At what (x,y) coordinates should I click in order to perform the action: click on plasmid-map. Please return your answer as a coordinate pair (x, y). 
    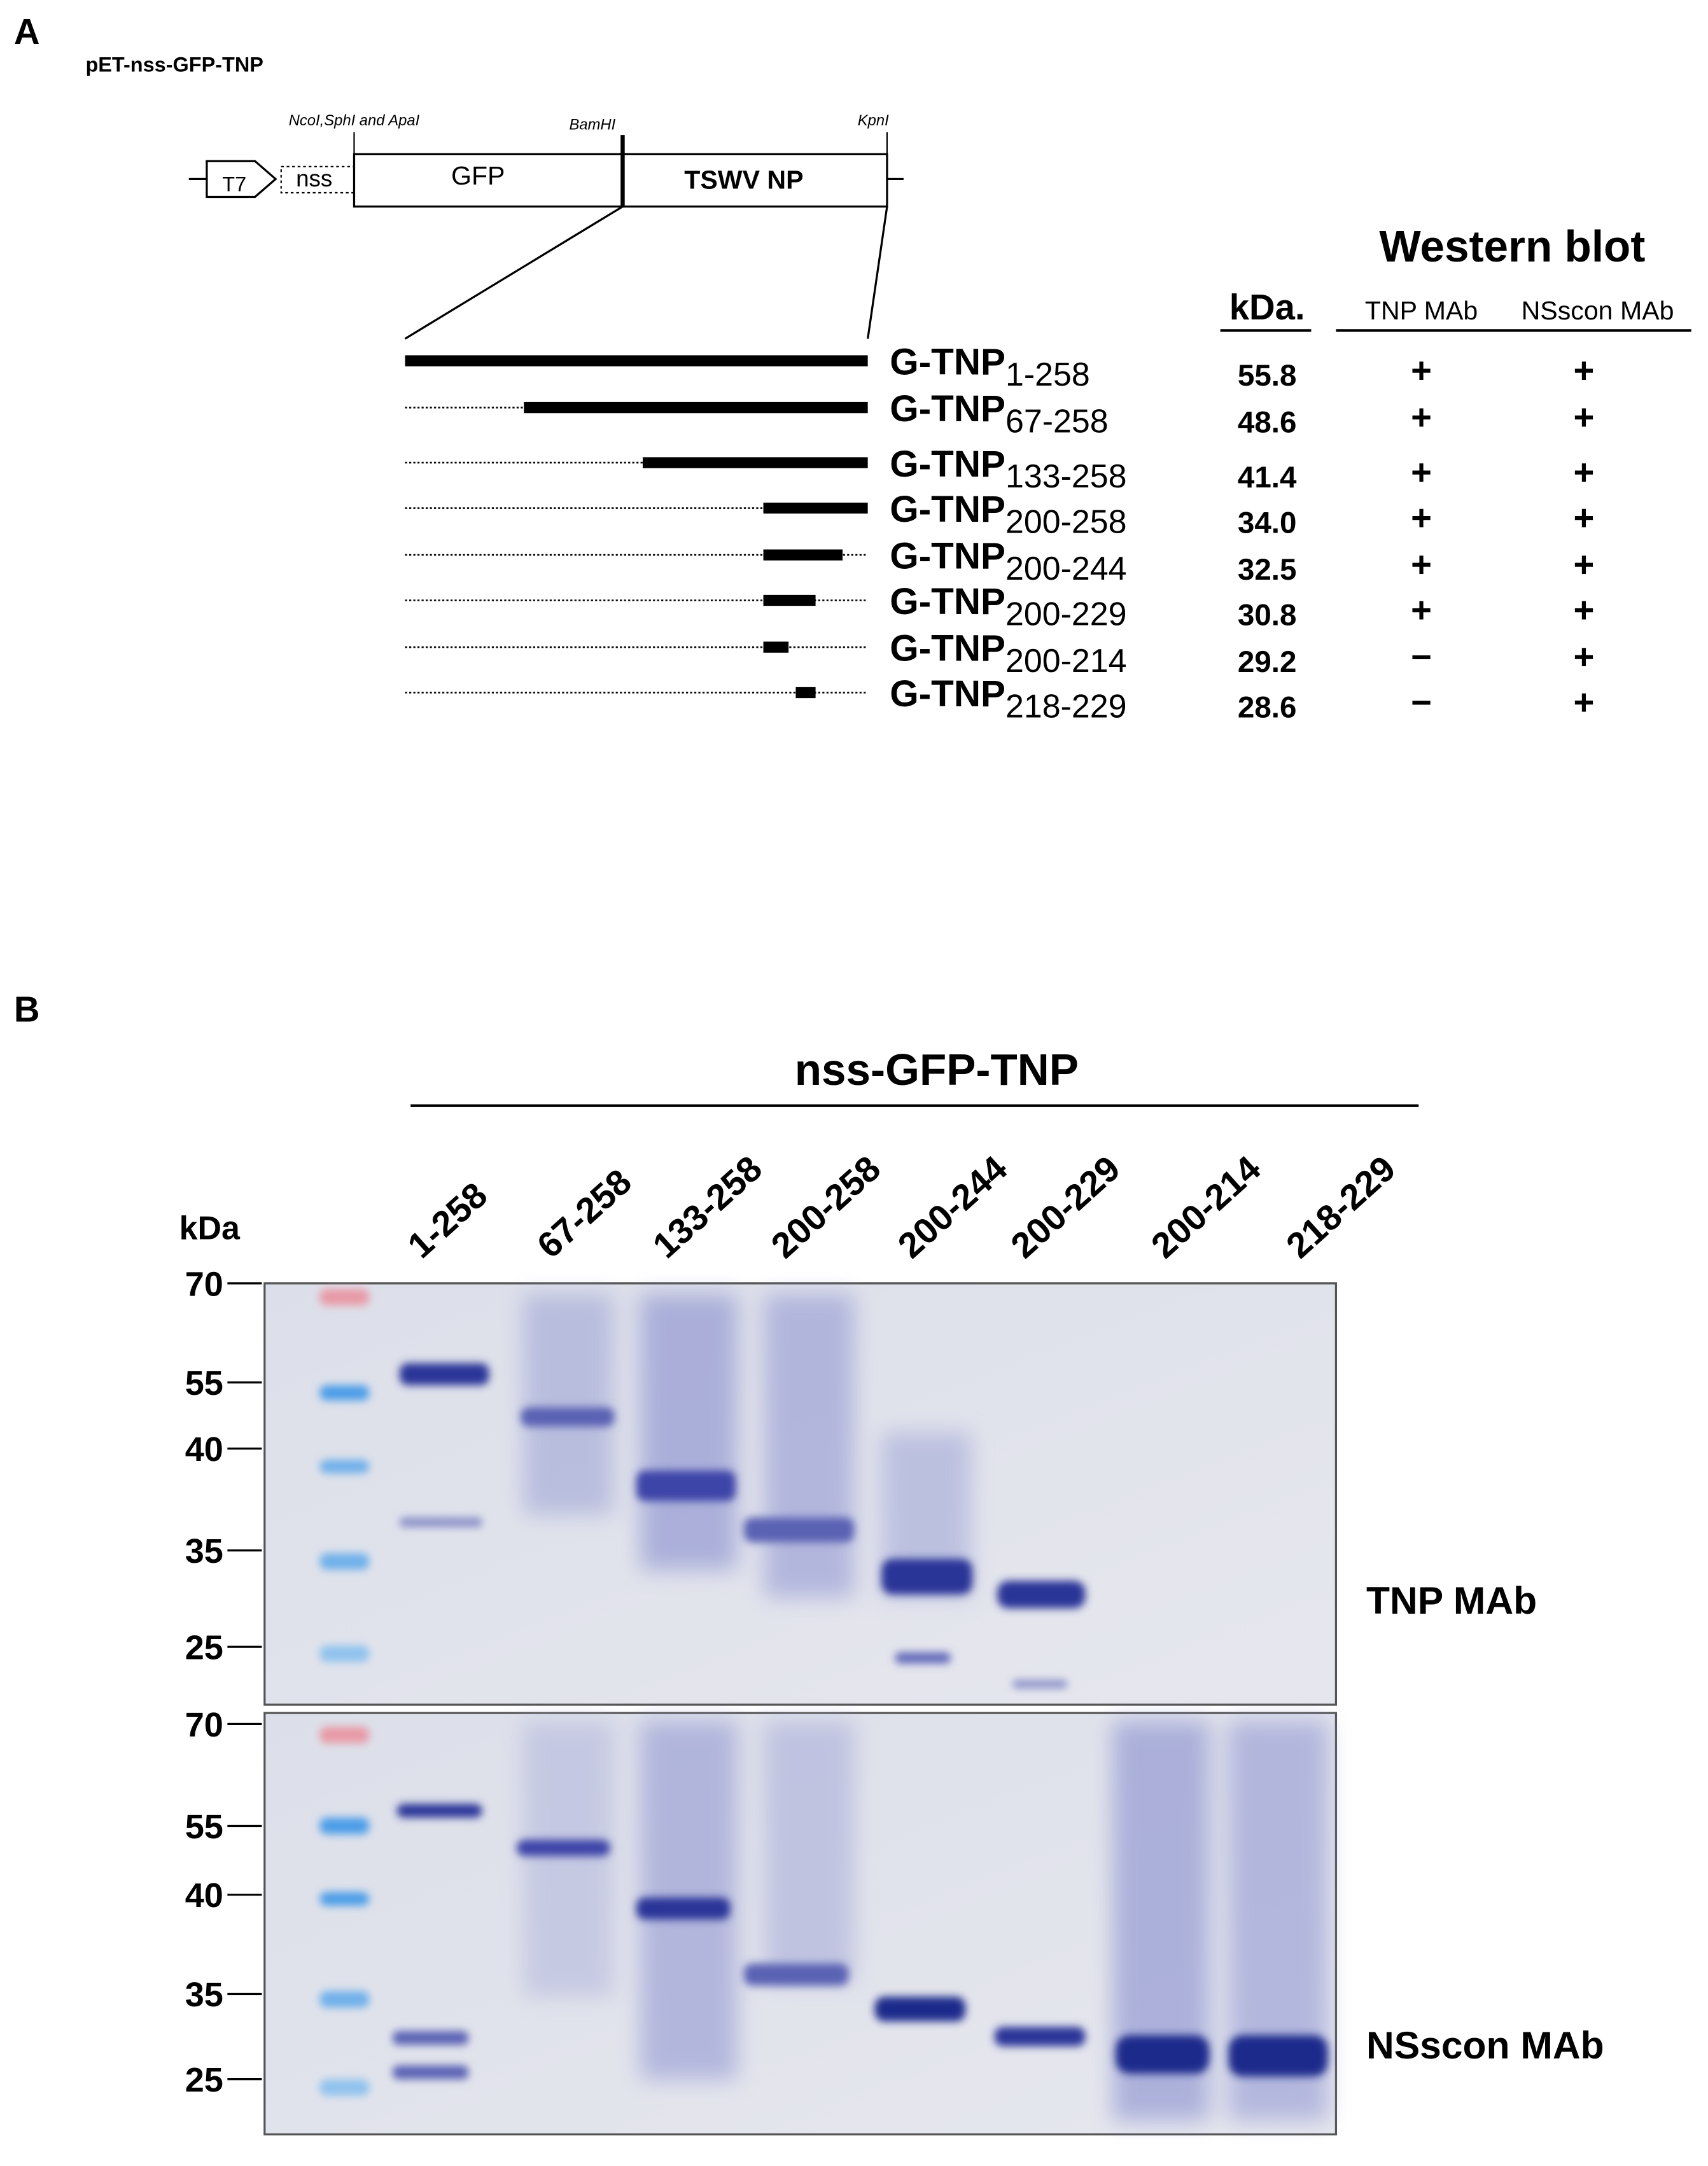
    Looking at the image, I should click on (546, 236).